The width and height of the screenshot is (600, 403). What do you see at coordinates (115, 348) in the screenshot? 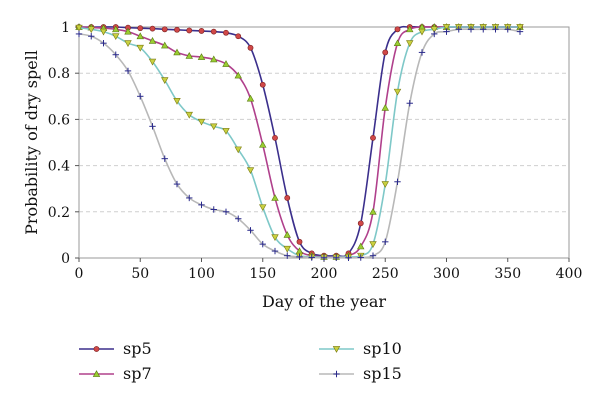
I see `legend-item-sp5: sp5` at bounding box center [115, 348].